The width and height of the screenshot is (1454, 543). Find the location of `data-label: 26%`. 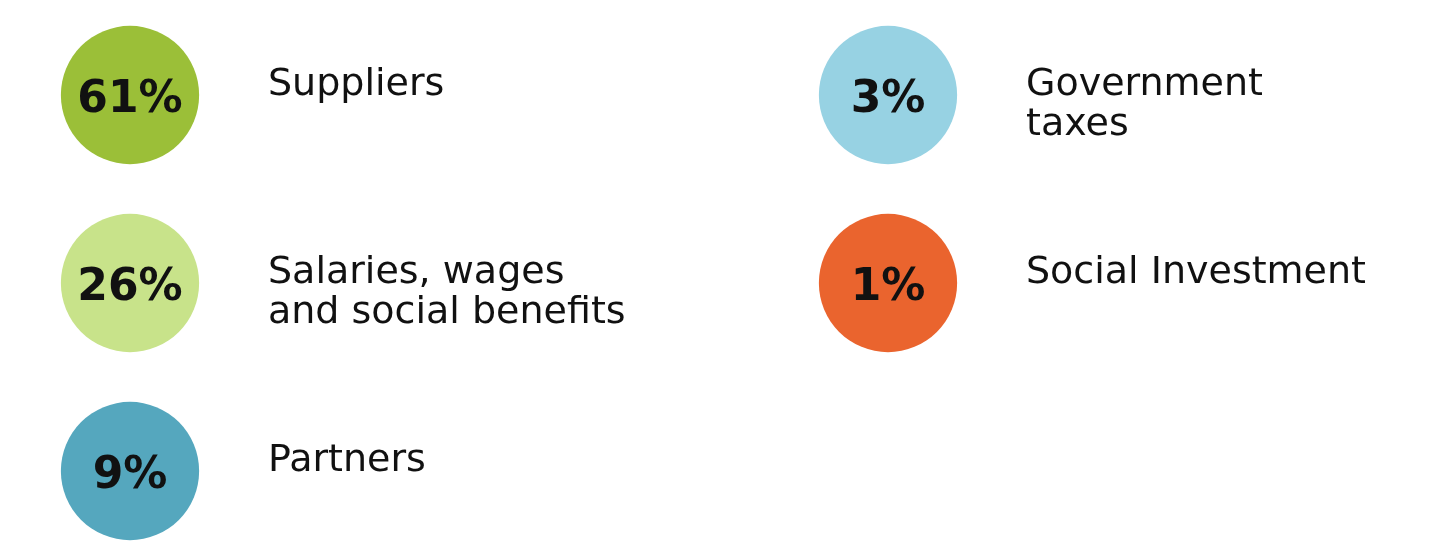

data-label: 26% is located at coordinates (130, 284).